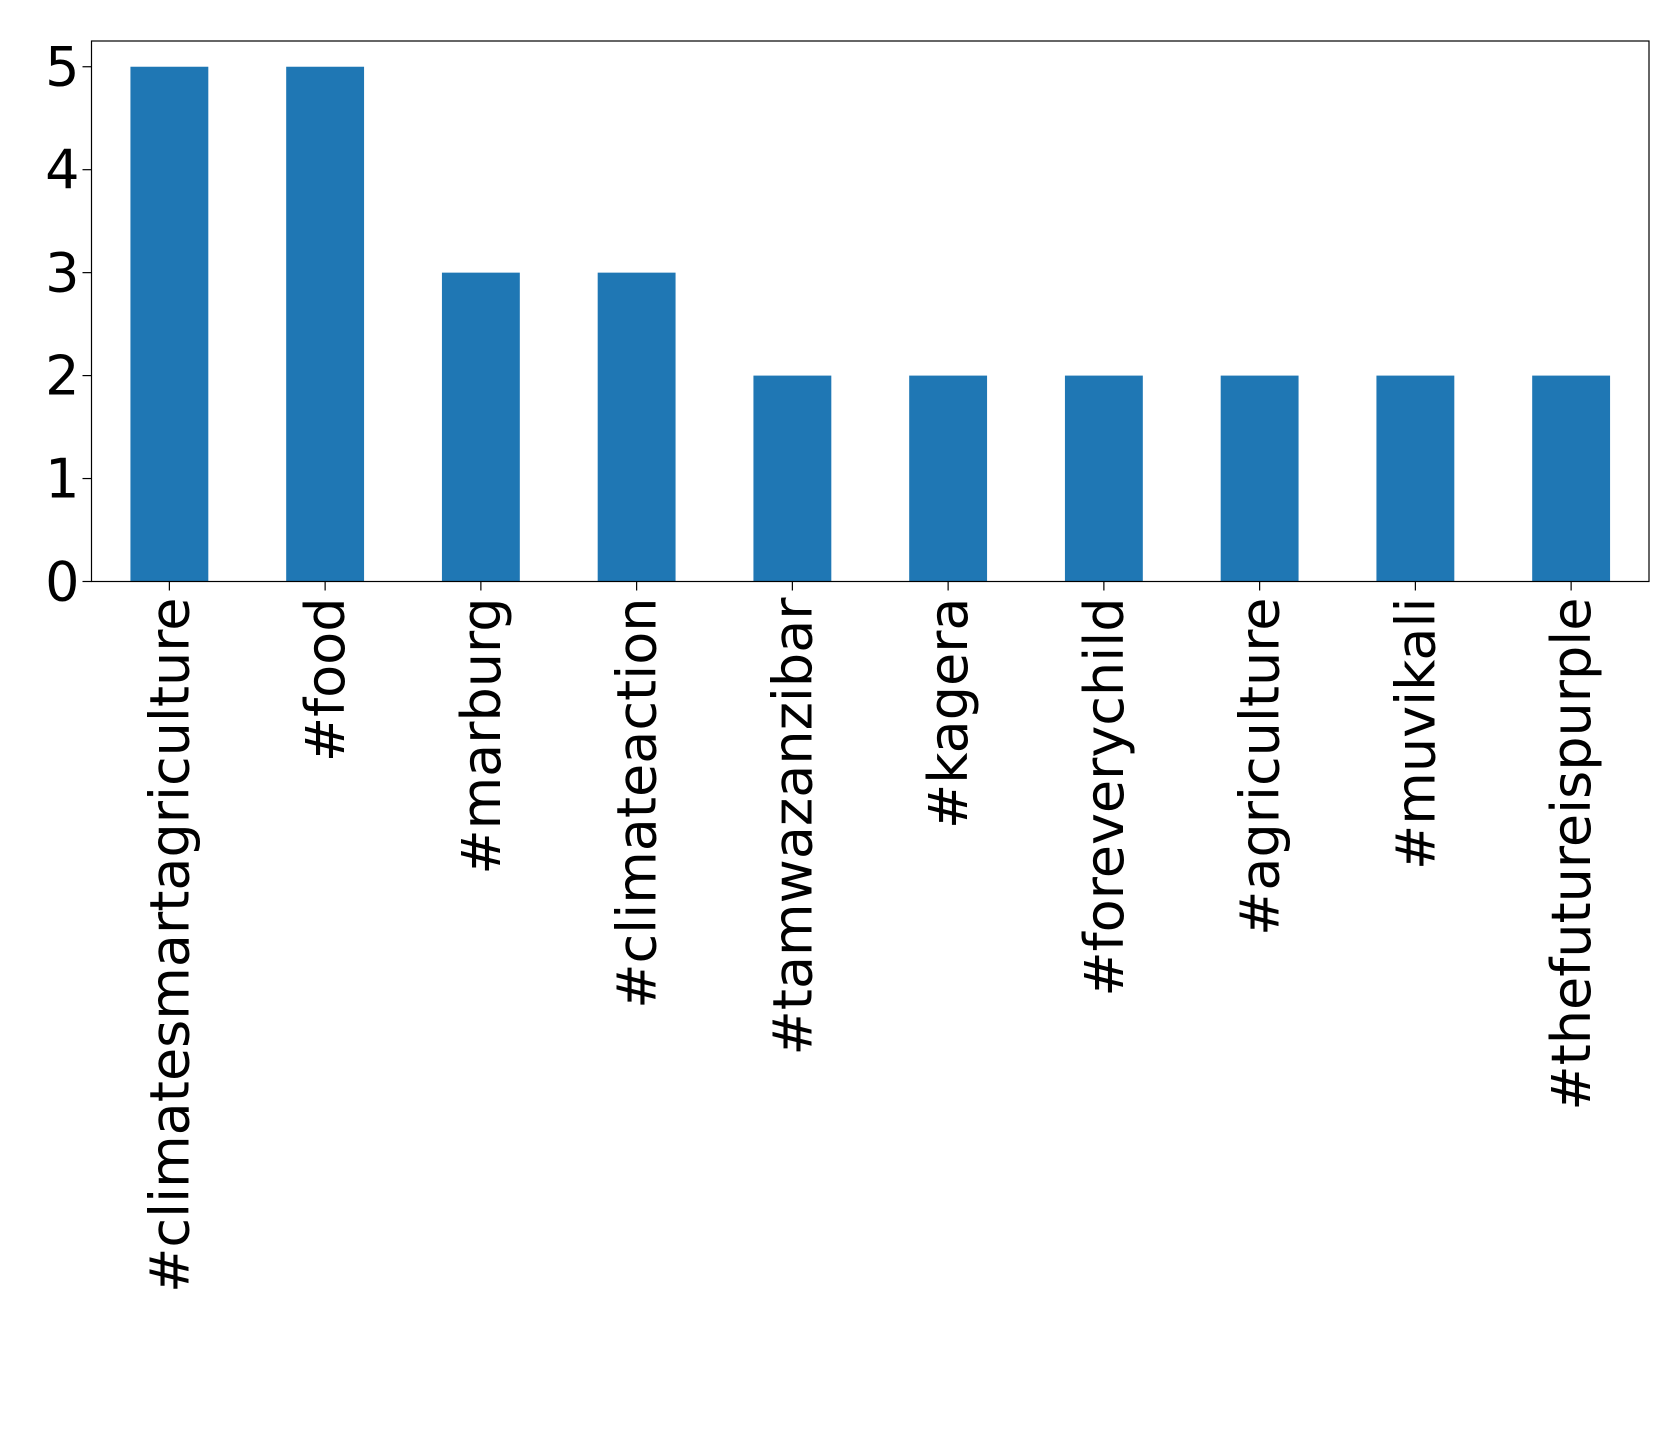 The image size is (1679, 1433). Describe the element at coordinates (1260, 767) in the screenshot. I see `x-tick-label: #agriculture` at that location.